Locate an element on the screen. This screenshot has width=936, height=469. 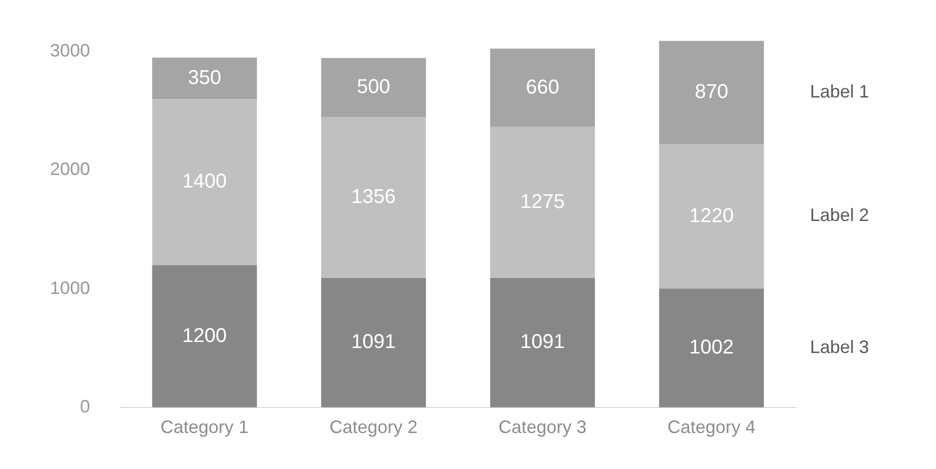
text: Label 1 is located at coordinates (840, 91).